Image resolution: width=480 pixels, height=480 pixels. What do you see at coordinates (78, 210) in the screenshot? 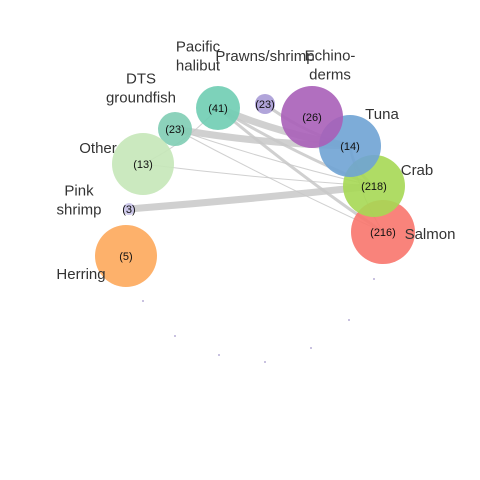
I see `node-pink-shrimp-label-line-2: shrimp` at bounding box center [78, 210].